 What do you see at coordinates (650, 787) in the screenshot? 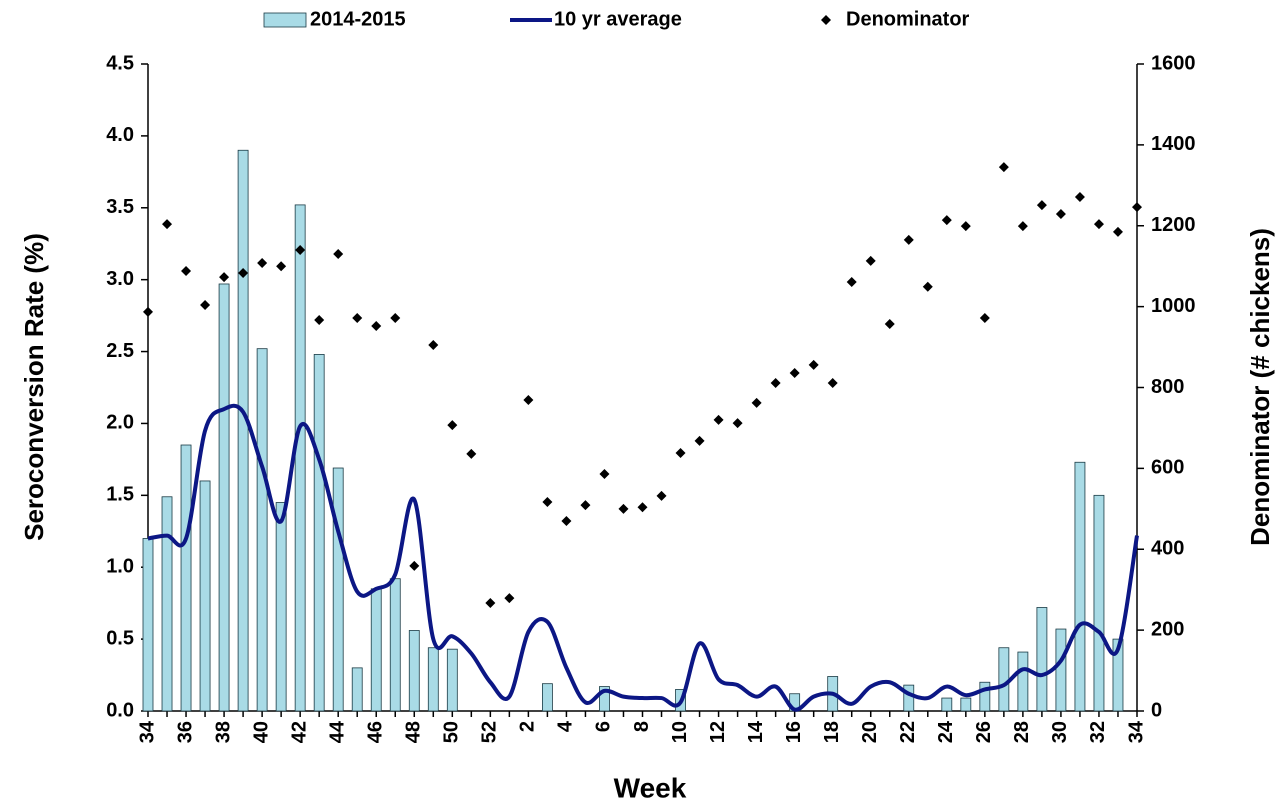
I see `x-axis-title: Week` at bounding box center [650, 787].